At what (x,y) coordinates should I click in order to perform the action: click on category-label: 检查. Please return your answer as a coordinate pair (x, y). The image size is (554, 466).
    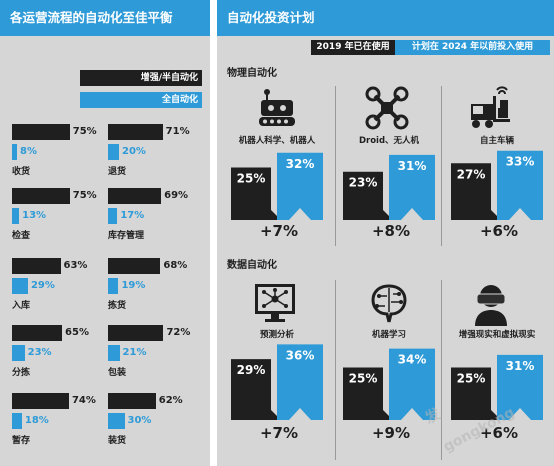
    Looking at the image, I should click on (21, 236).